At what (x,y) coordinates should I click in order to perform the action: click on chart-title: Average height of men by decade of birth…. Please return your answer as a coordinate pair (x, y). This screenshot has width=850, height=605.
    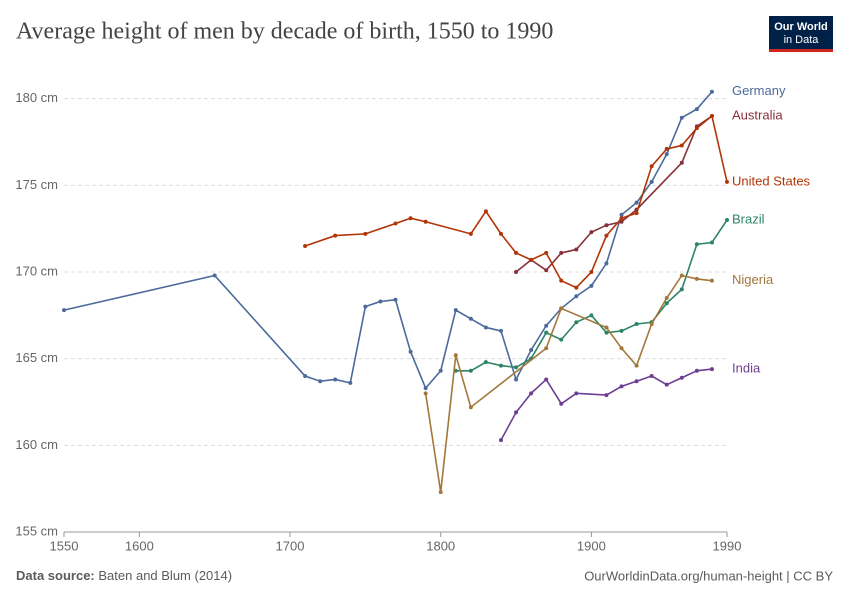
    Looking at the image, I should click on (284, 32).